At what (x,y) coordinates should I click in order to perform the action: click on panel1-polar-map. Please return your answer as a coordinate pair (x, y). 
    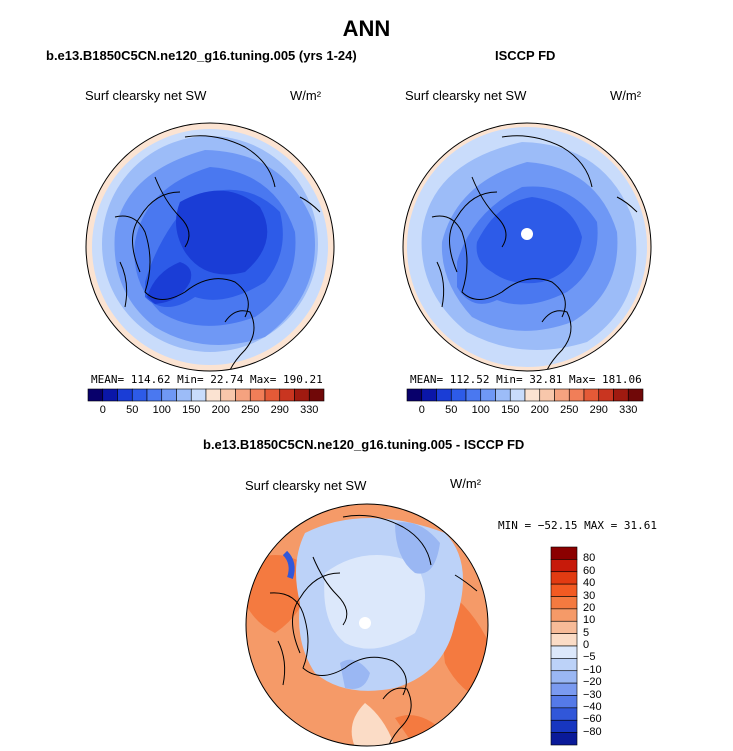
    Looking at the image, I should click on (210, 247).